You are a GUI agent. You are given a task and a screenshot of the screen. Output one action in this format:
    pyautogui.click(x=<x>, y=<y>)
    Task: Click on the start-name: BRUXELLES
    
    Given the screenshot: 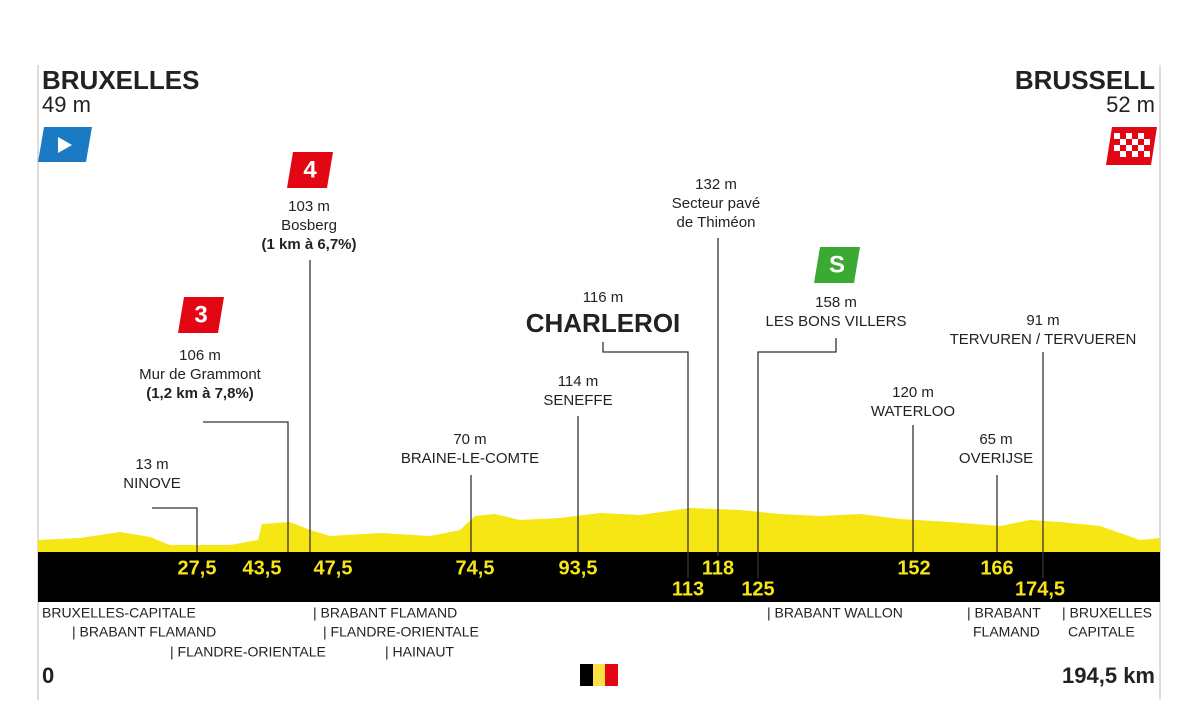 What is the action you would take?
    pyautogui.click(x=120, y=80)
    